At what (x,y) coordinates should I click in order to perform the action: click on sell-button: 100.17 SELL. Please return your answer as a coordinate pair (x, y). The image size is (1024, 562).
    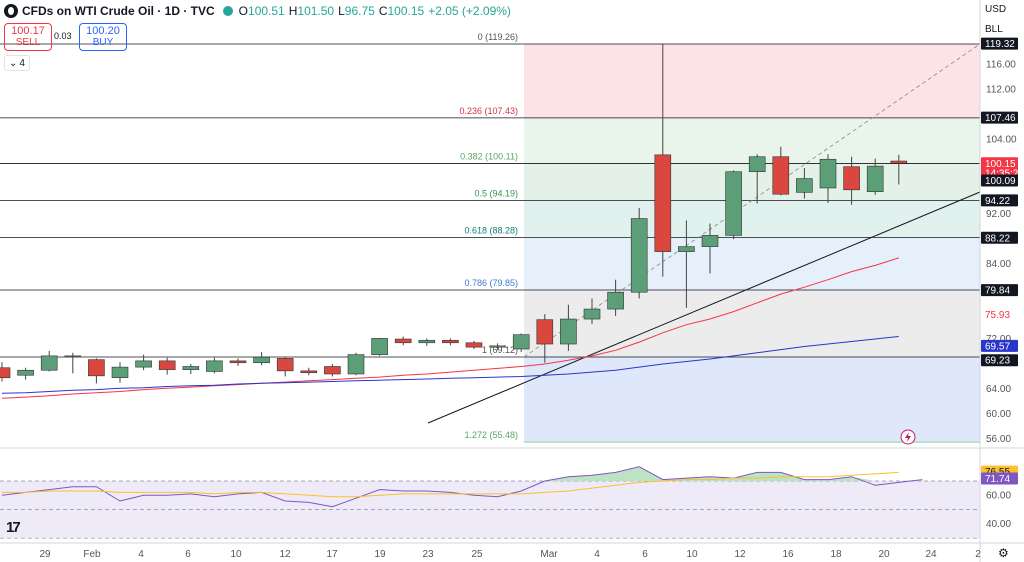
    Looking at the image, I should click on (28, 37).